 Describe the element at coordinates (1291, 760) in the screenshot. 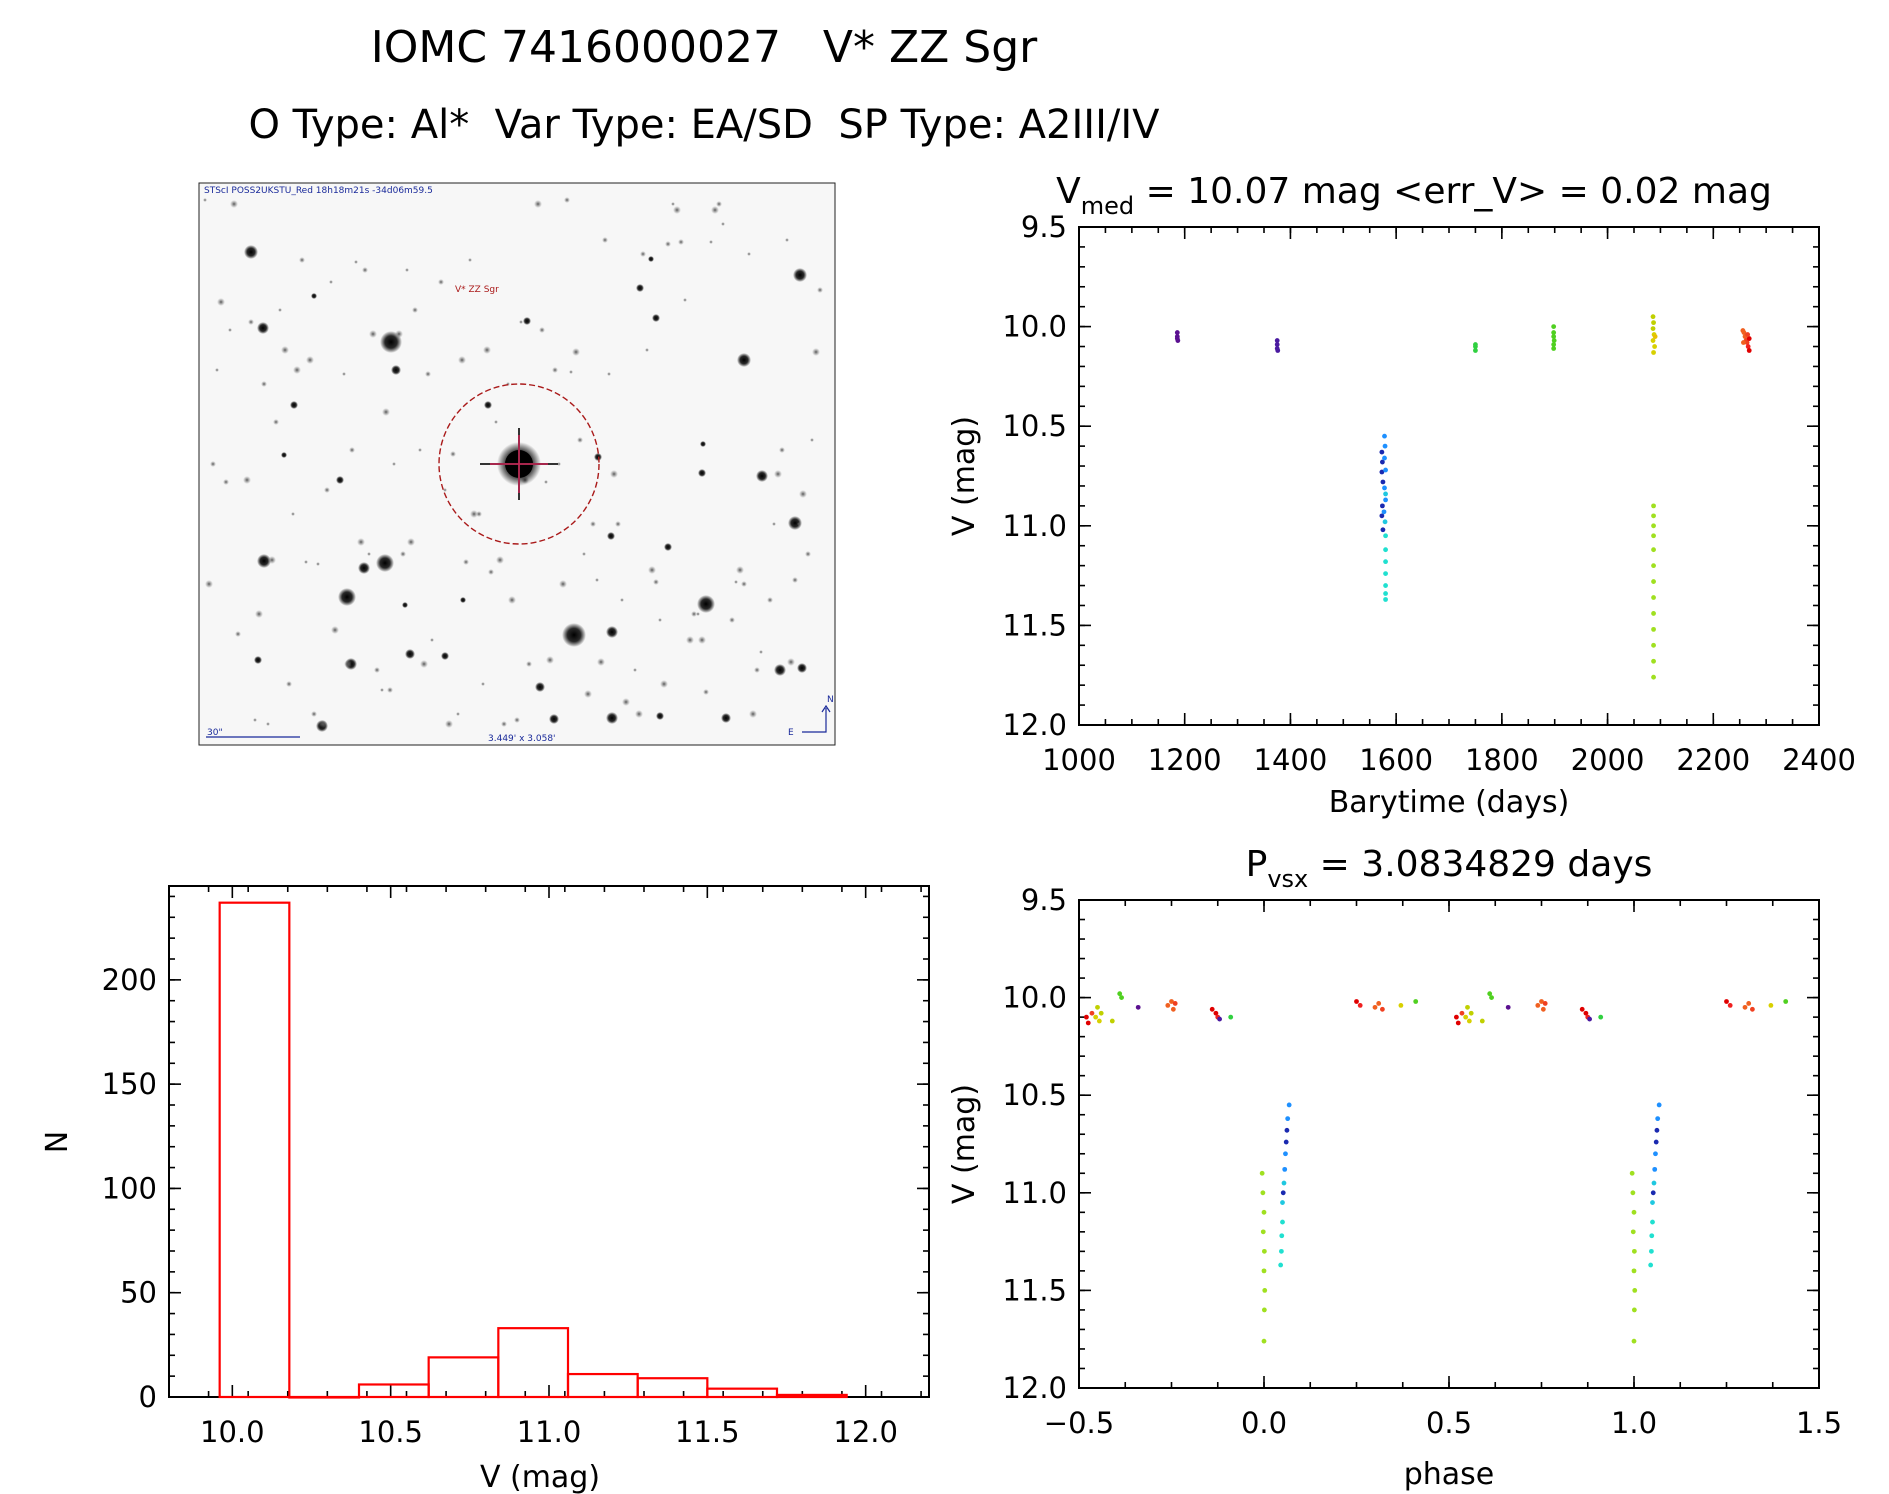

I see `lightcurve-xtick-label: 1400` at that location.